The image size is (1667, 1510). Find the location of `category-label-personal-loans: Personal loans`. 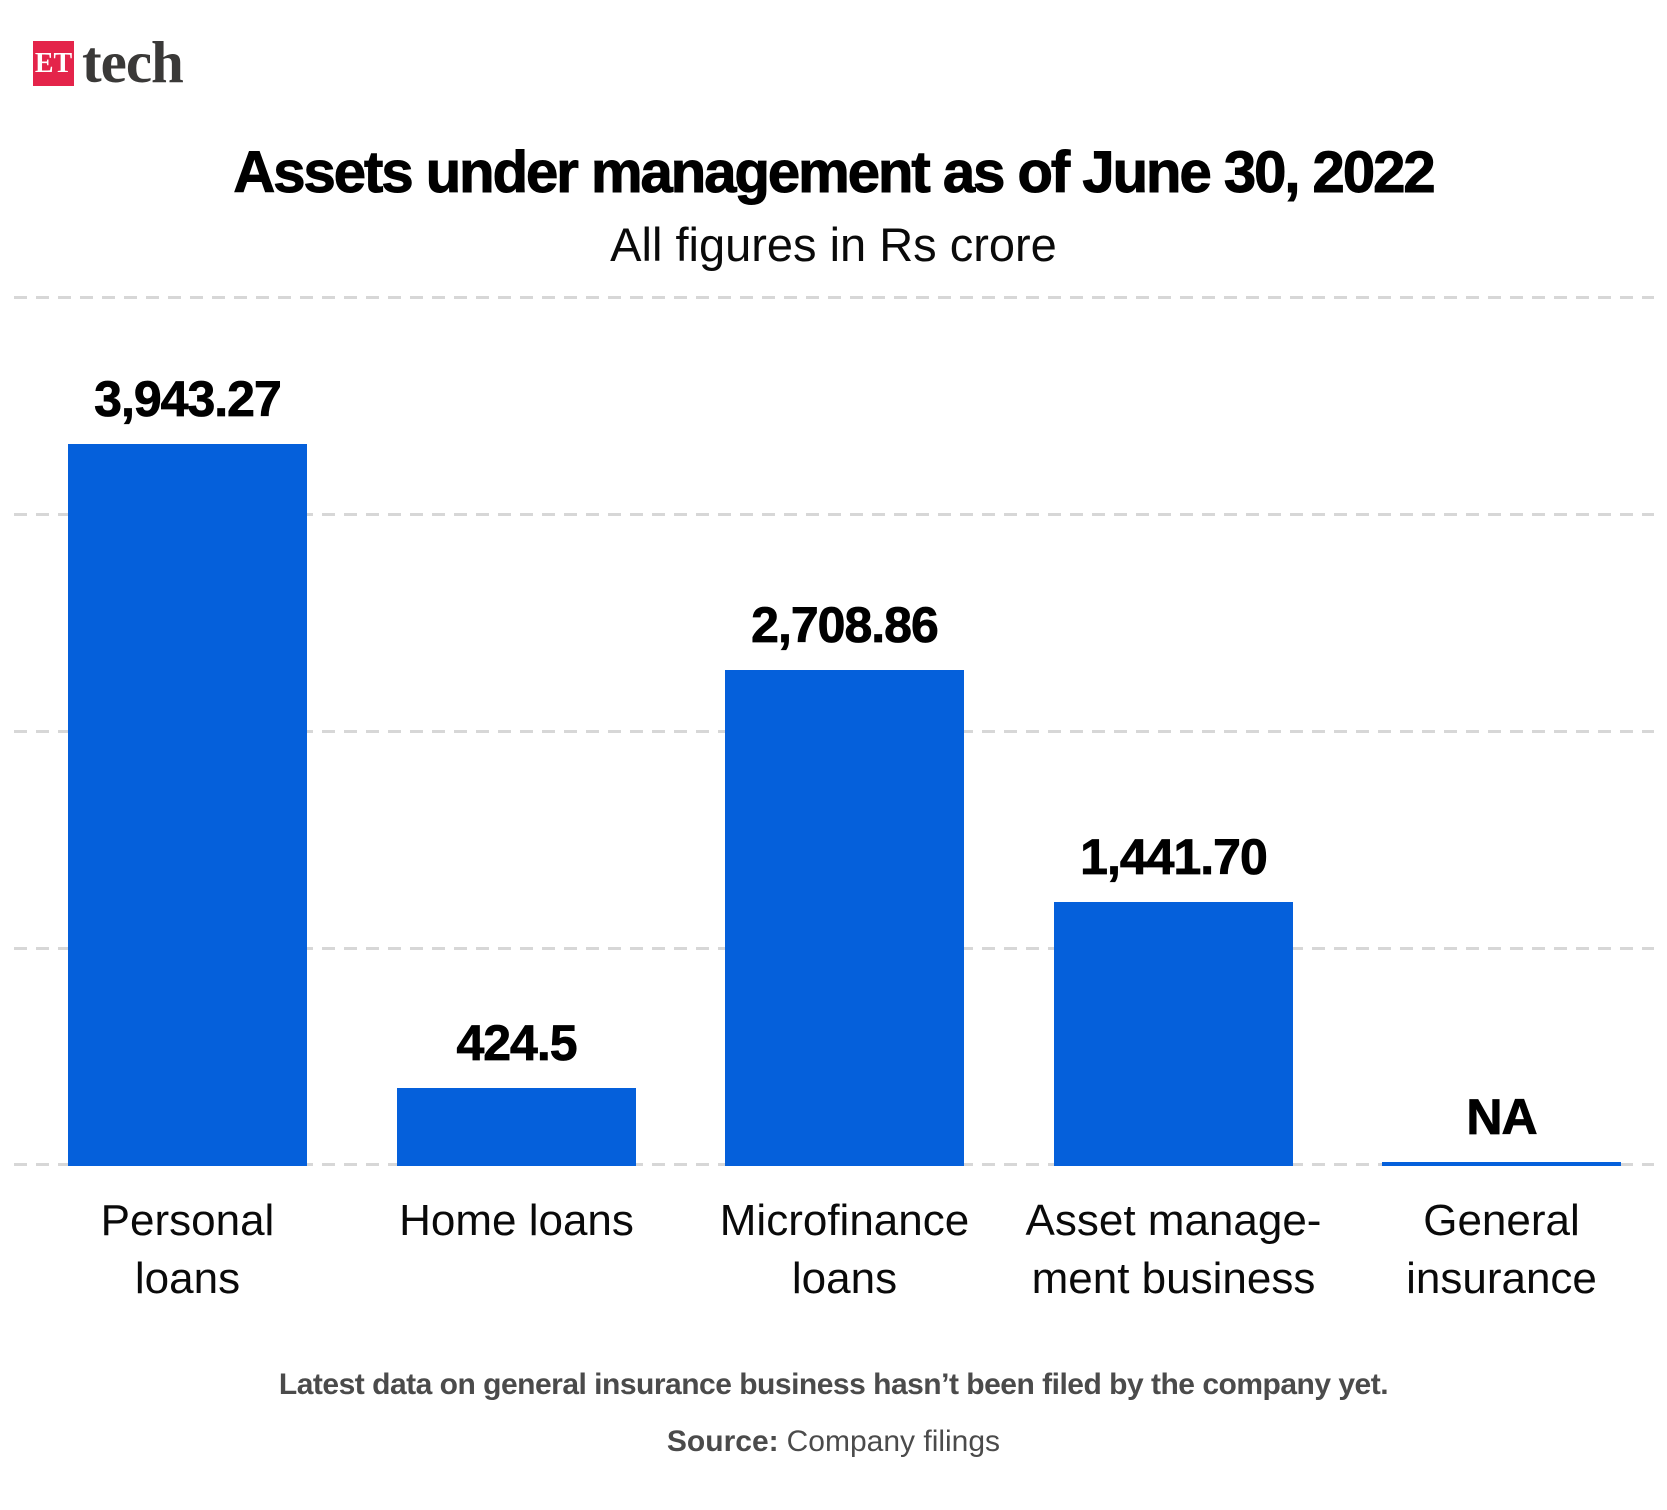

category-label-personal-loans: Personal loans is located at coordinates (187, 1249).